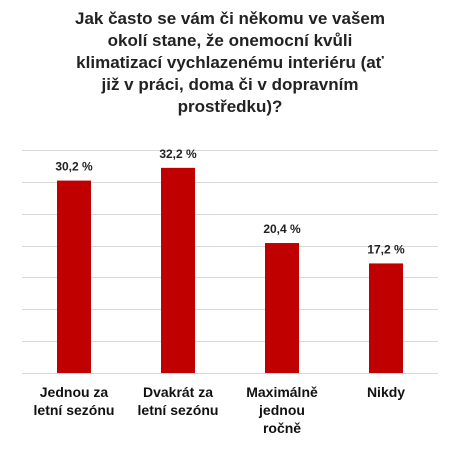 This screenshot has height=456, width=460. I want to click on value-label: 32,2 %, so click(178, 154).